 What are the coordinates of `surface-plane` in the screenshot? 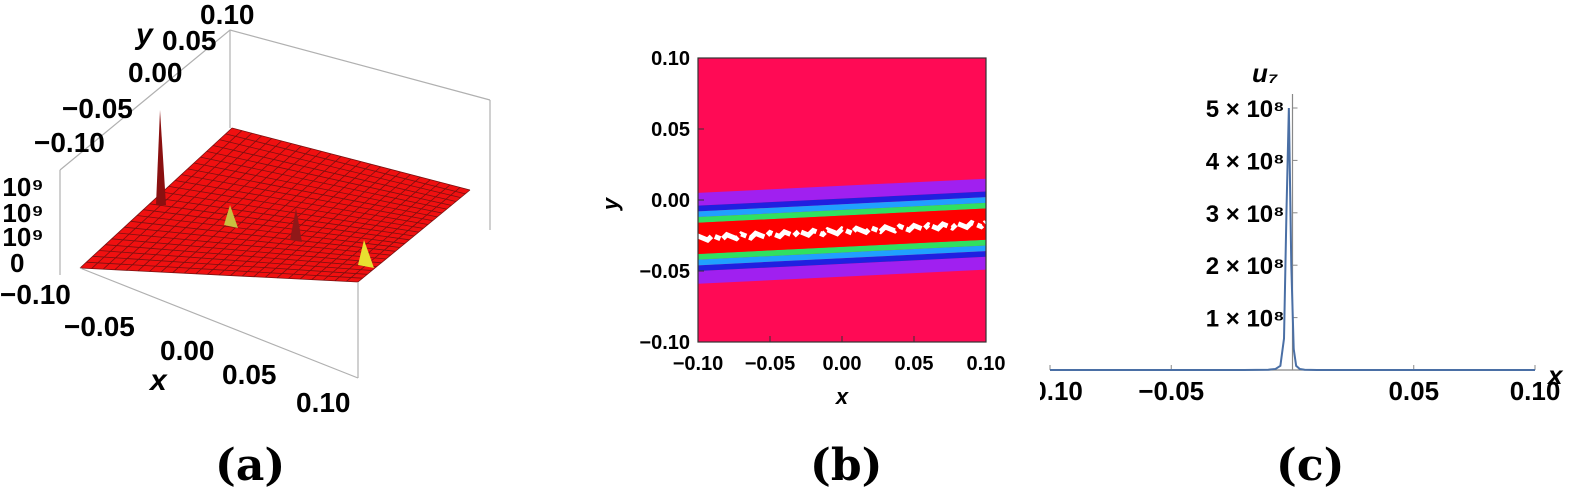 It's located at (275, 205).